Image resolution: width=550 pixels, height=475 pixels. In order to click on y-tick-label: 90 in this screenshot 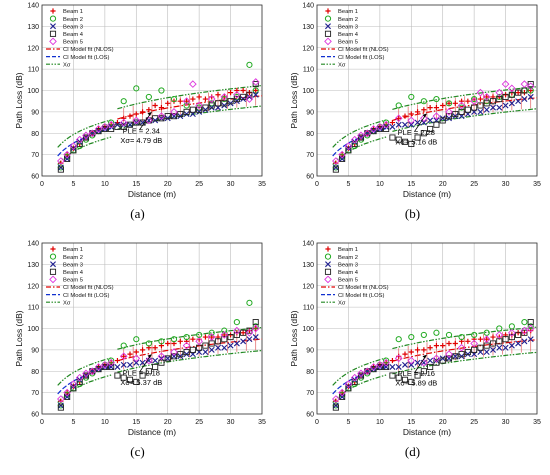, I will do `click(35, 112)`.